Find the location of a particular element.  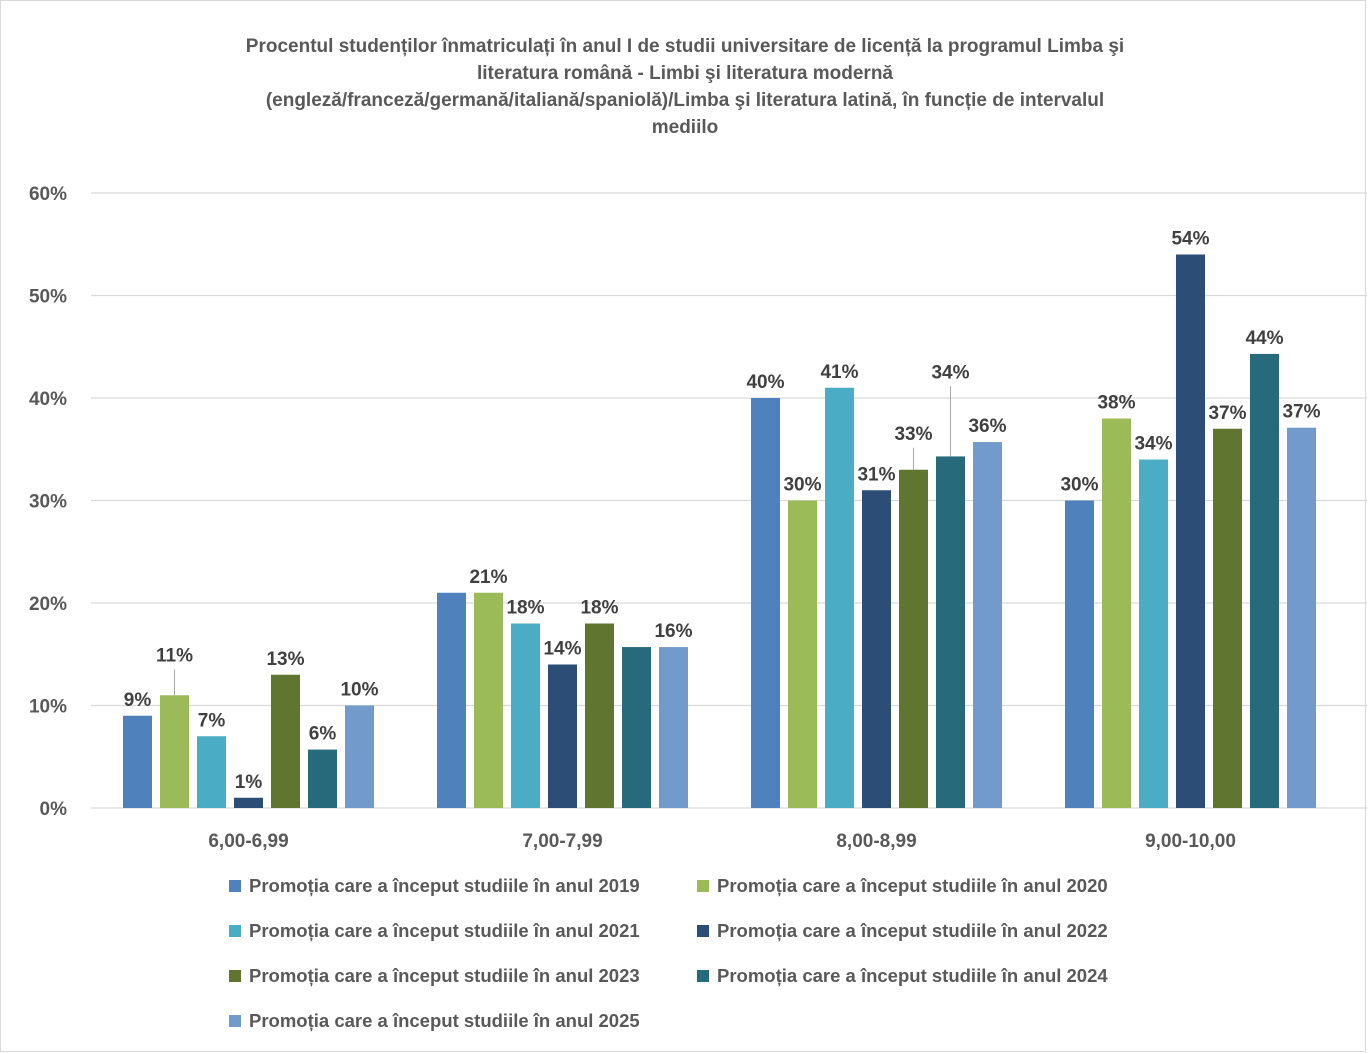

data-label: 41% is located at coordinates (839, 372).